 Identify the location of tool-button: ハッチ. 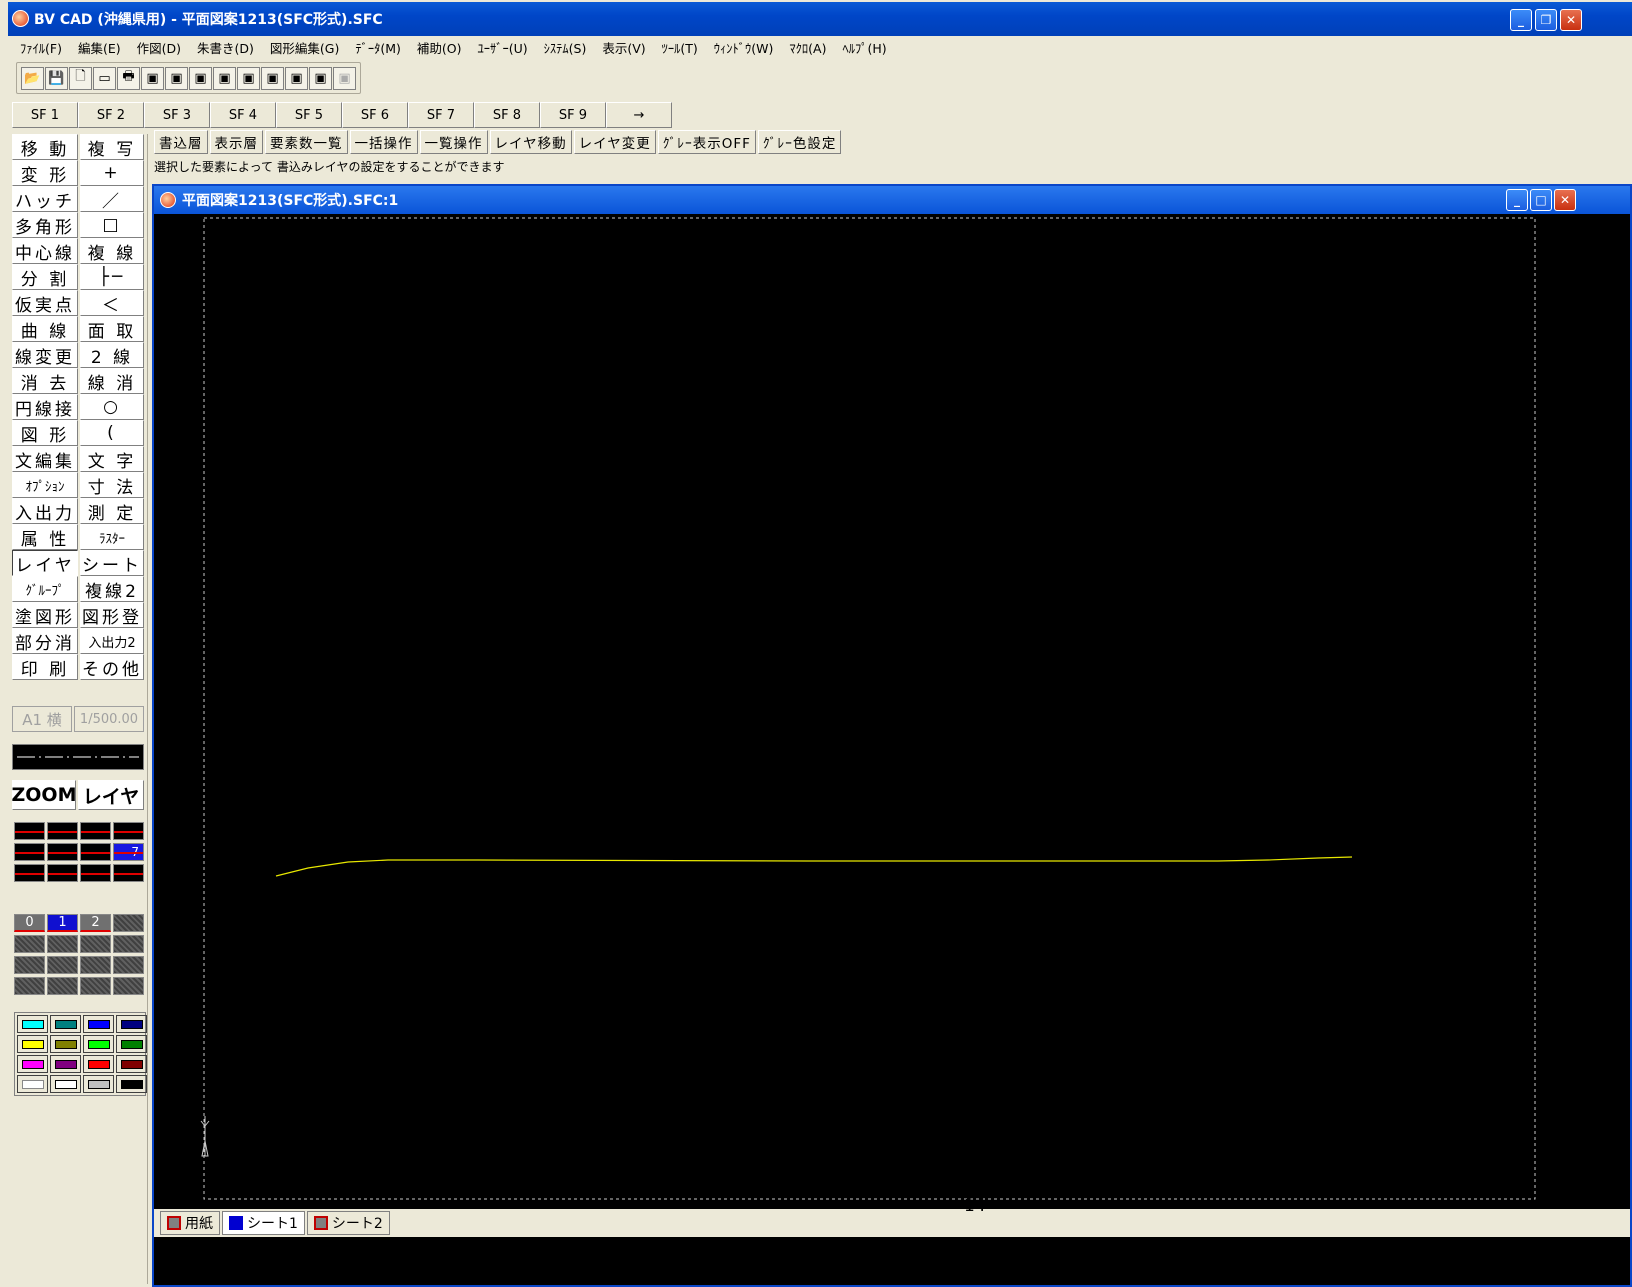
(45, 199).